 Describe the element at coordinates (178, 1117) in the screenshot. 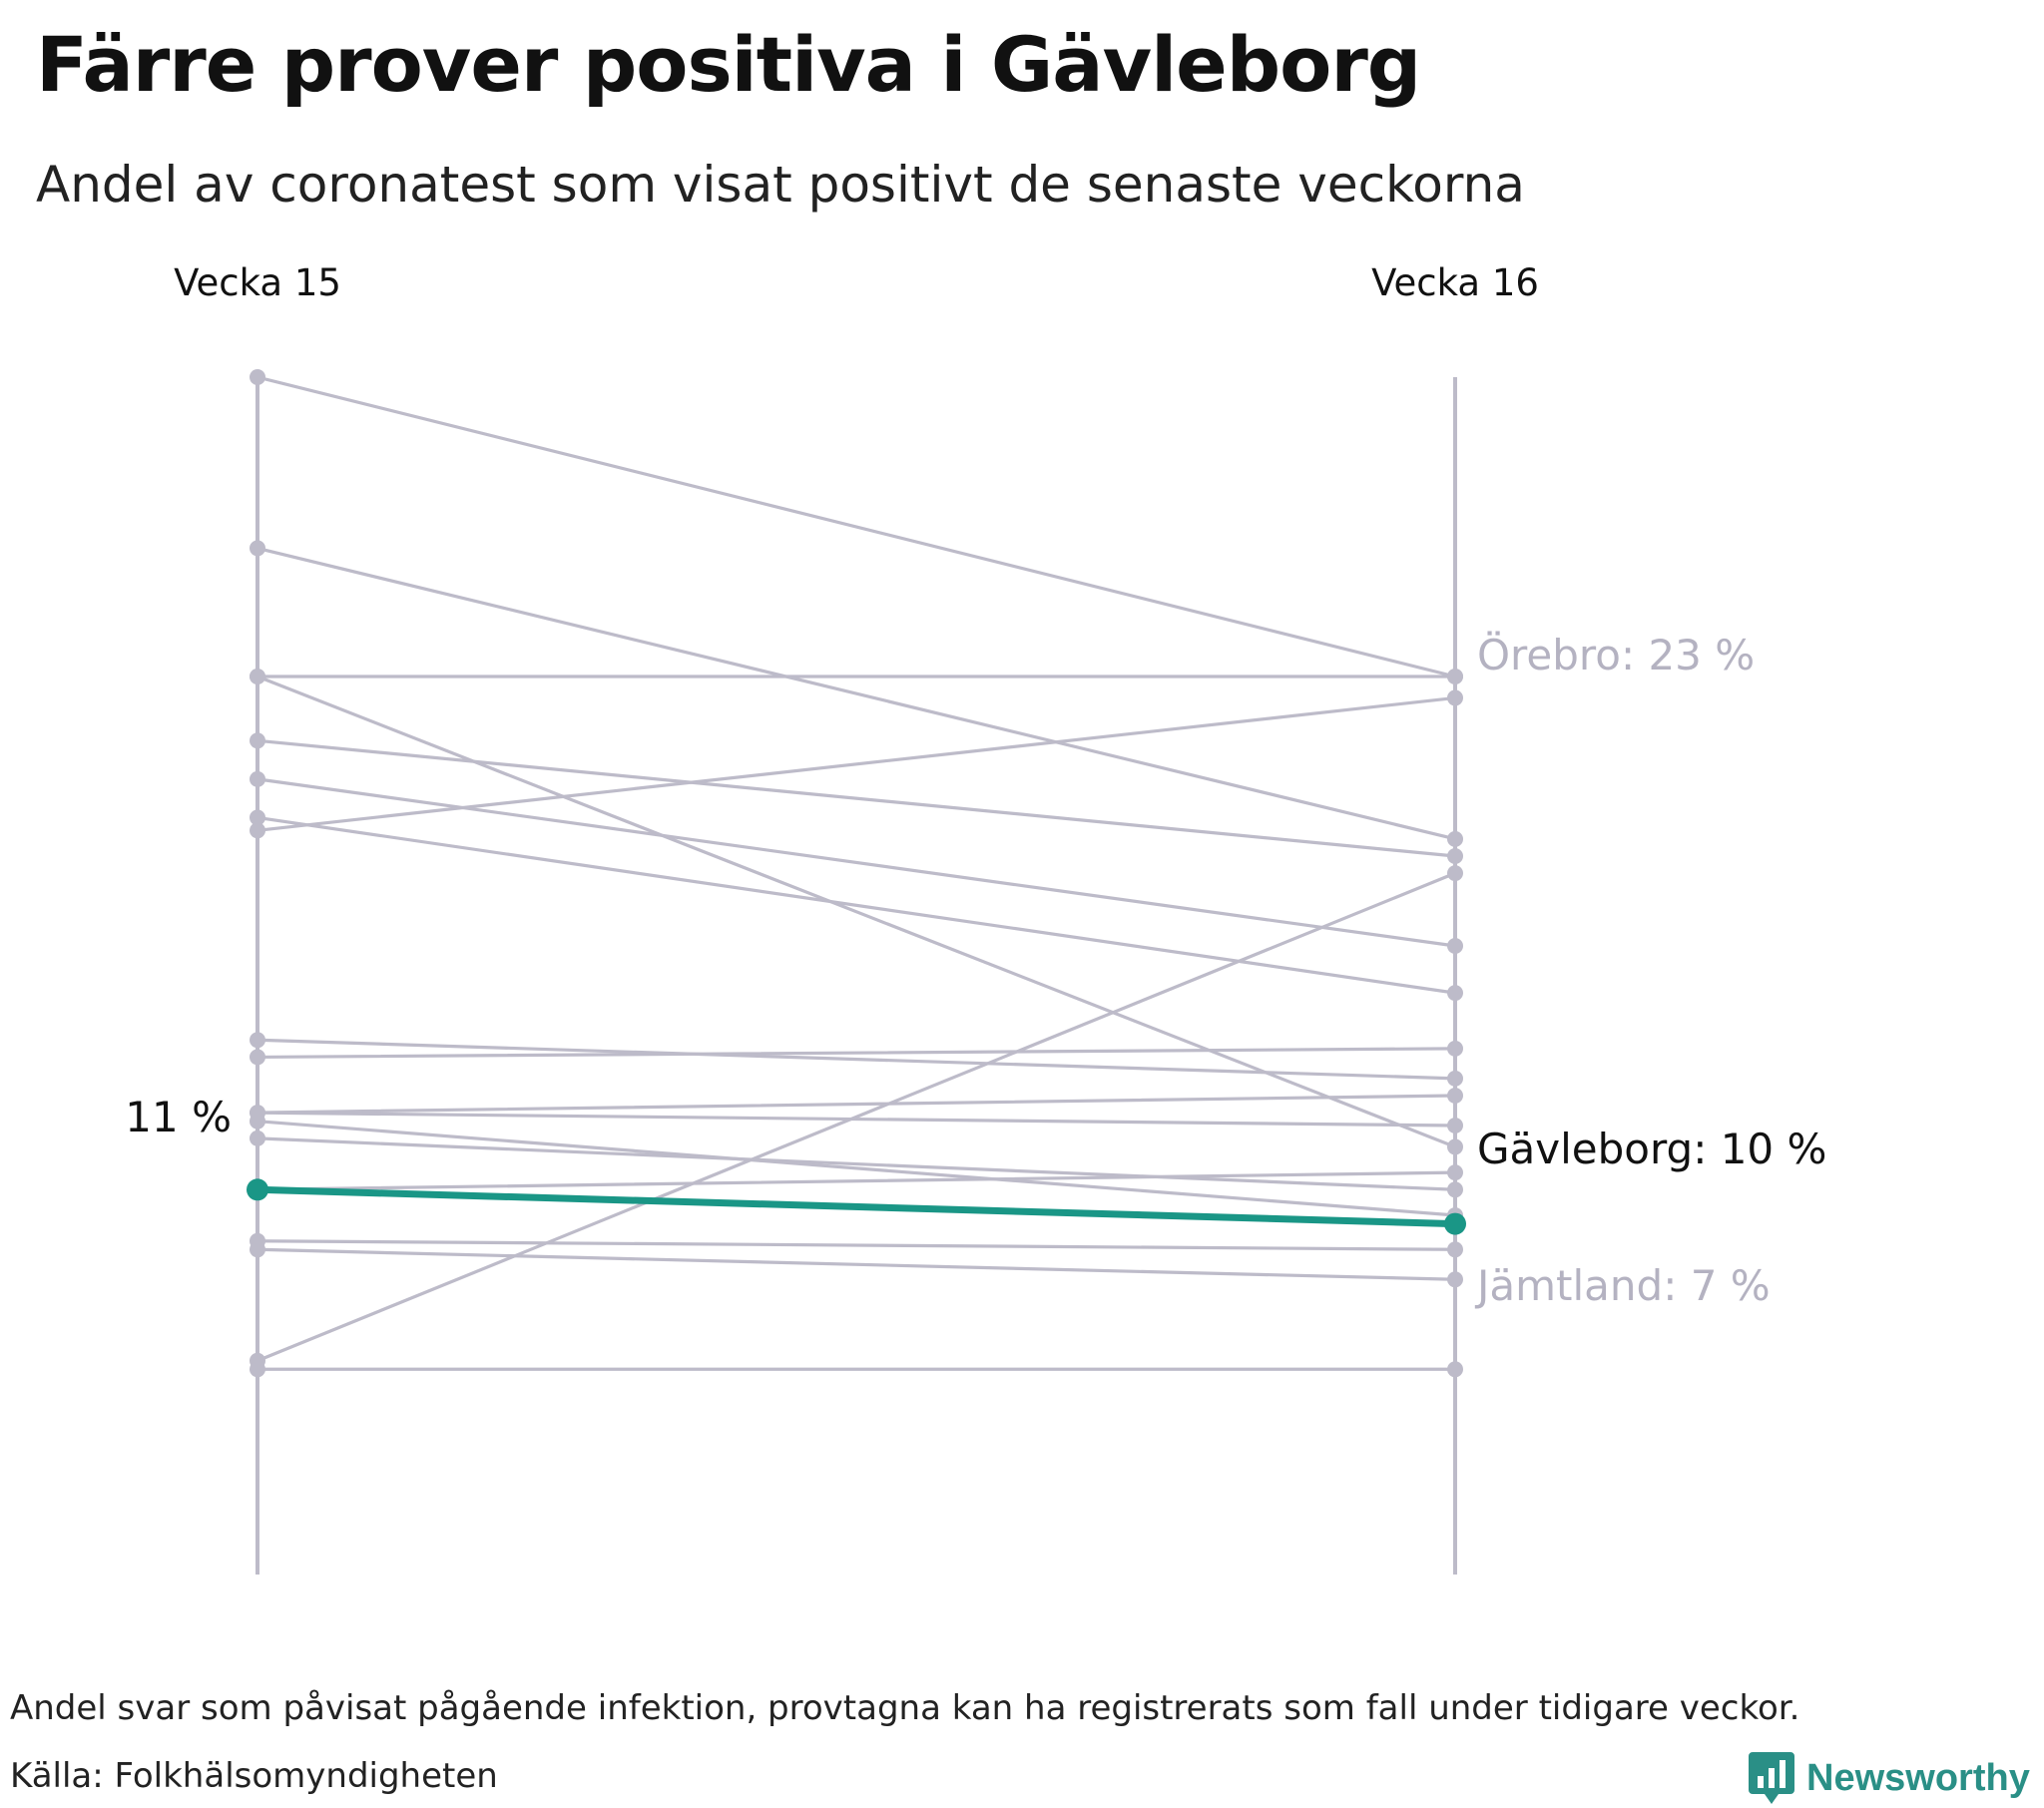

I see `highlight-start-label: 11 %` at that location.